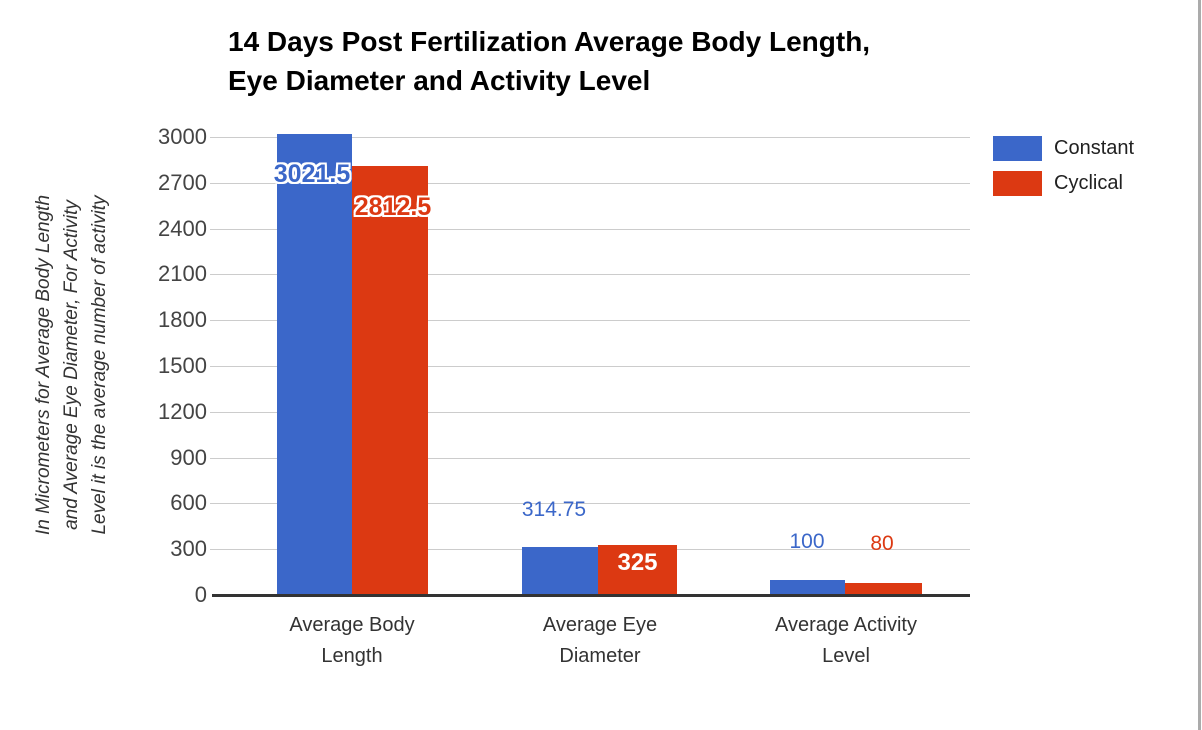 The height and width of the screenshot is (730, 1202). What do you see at coordinates (1063, 166) in the screenshot?
I see `chart-legend: Constant Cyclical` at bounding box center [1063, 166].